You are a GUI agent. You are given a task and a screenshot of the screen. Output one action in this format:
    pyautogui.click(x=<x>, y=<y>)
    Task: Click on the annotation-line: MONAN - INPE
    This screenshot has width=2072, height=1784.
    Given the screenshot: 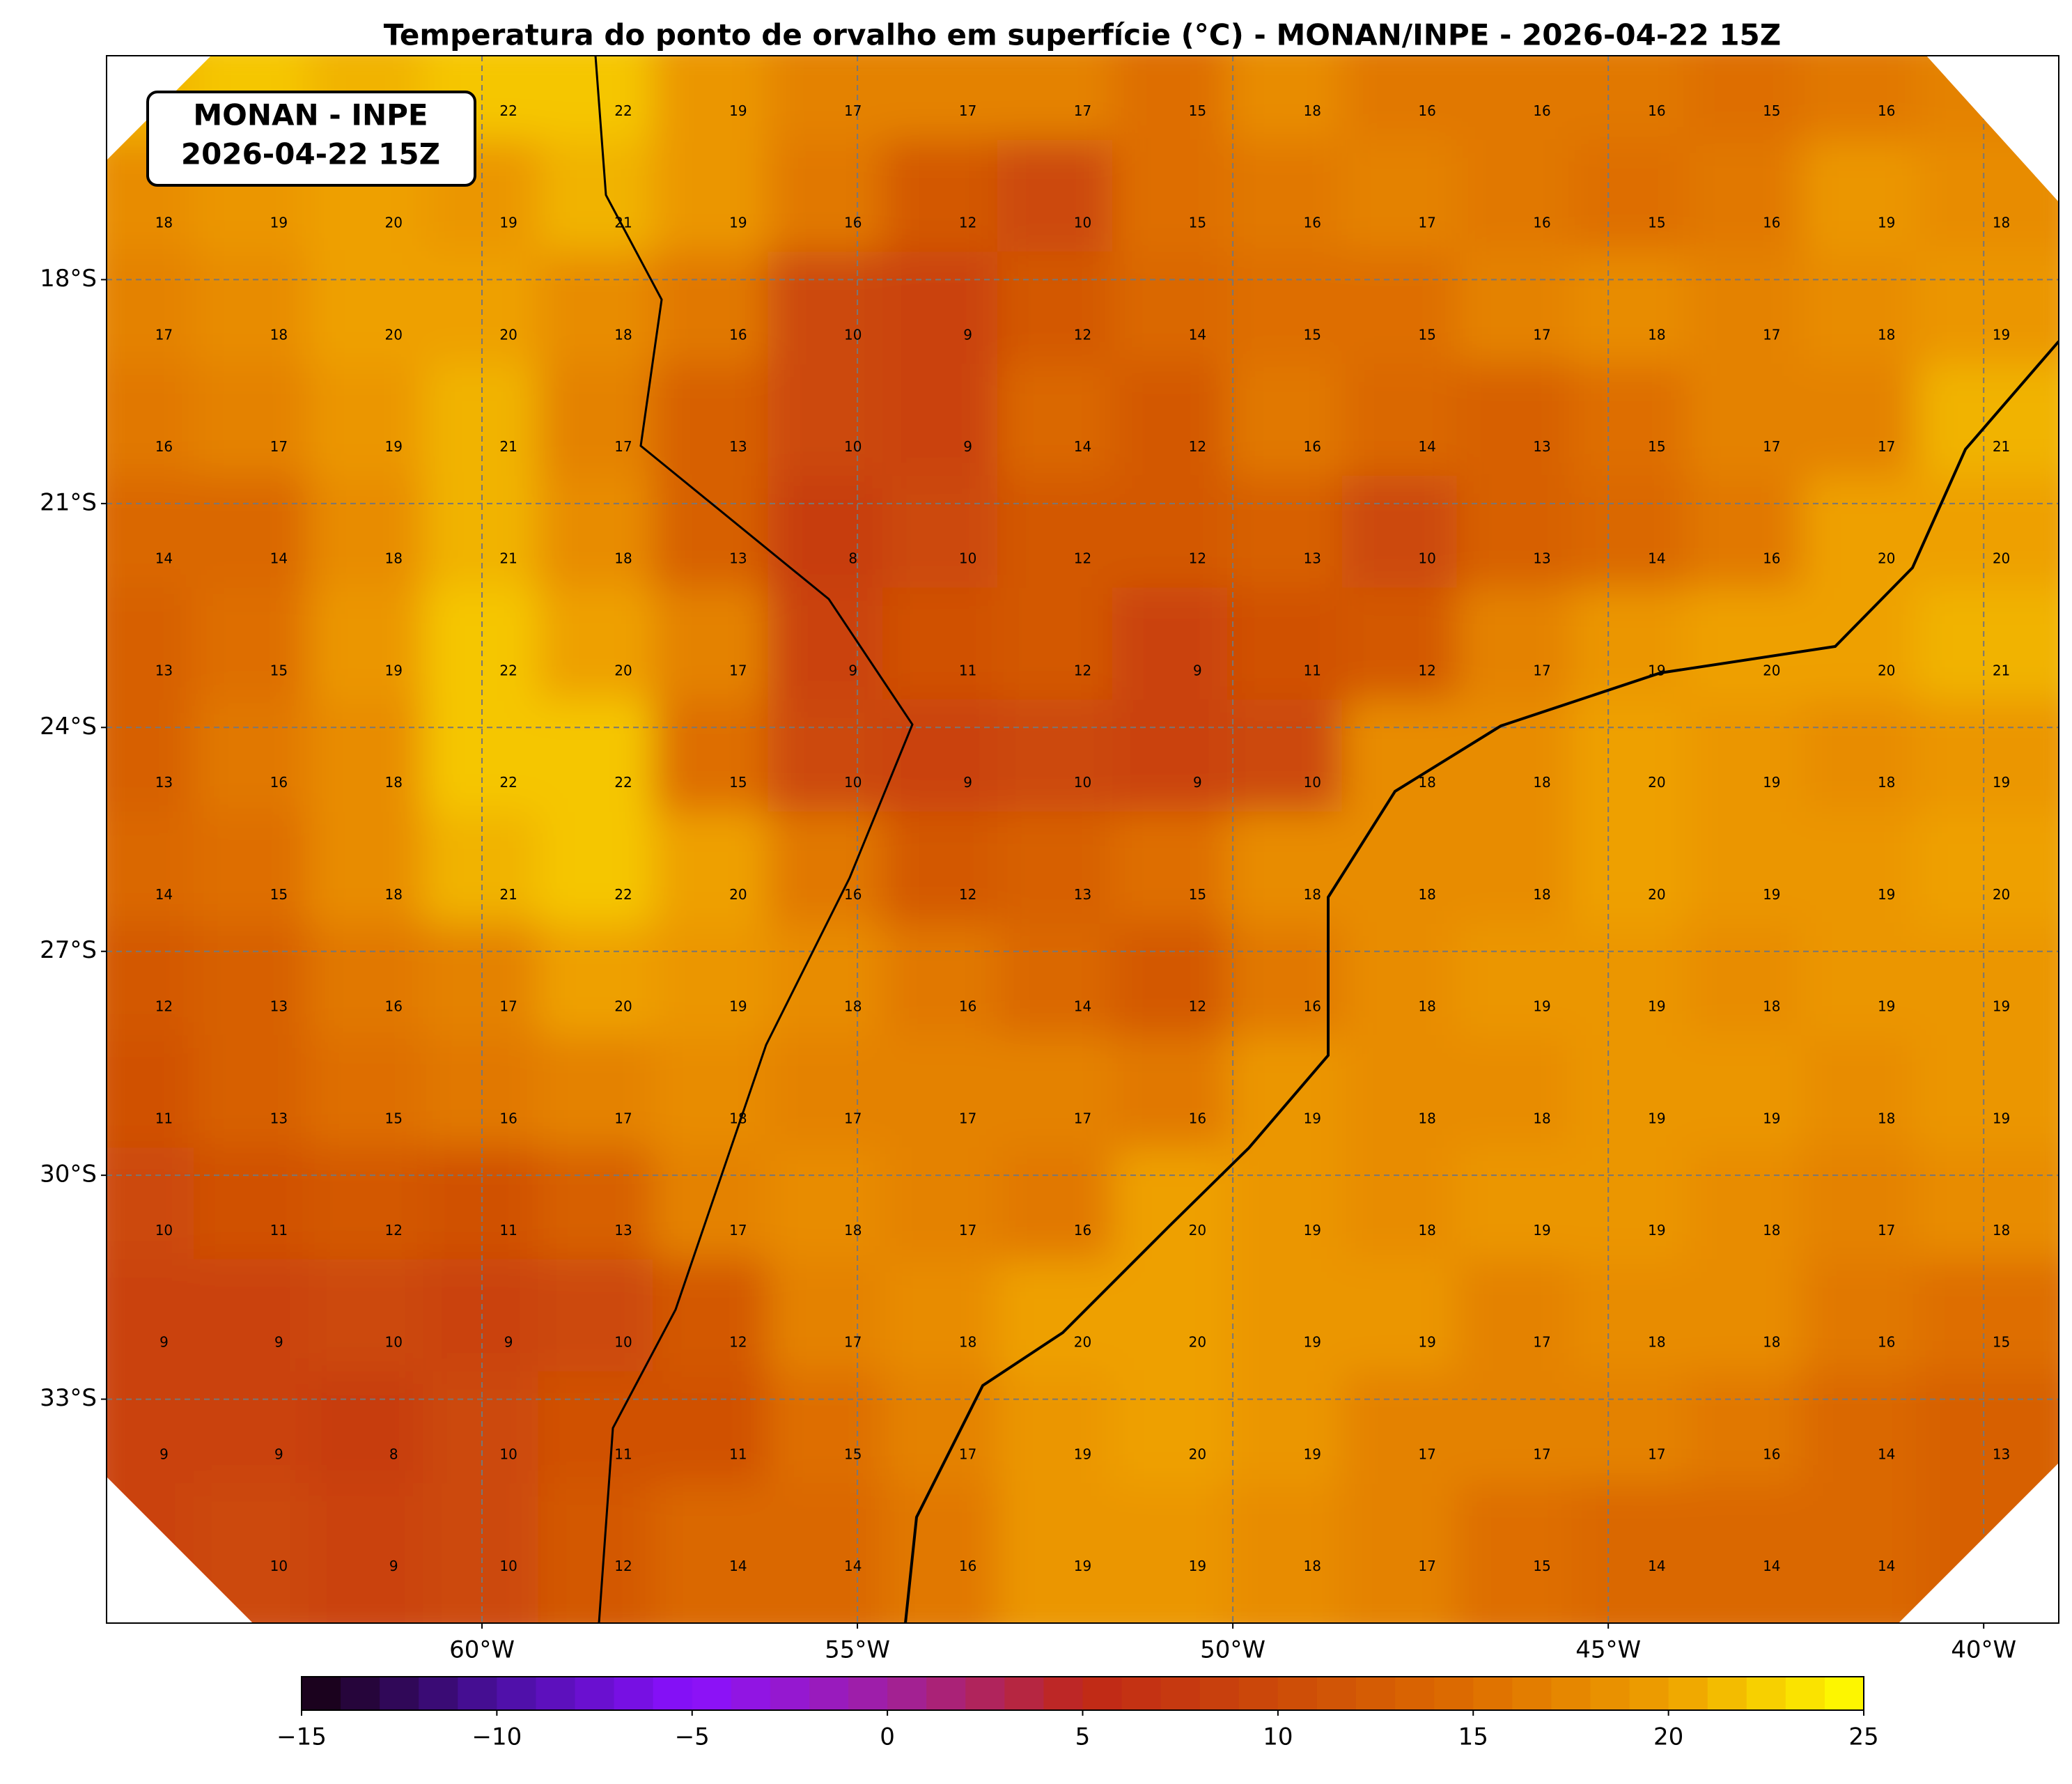 What is the action you would take?
    pyautogui.click(x=310, y=115)
    